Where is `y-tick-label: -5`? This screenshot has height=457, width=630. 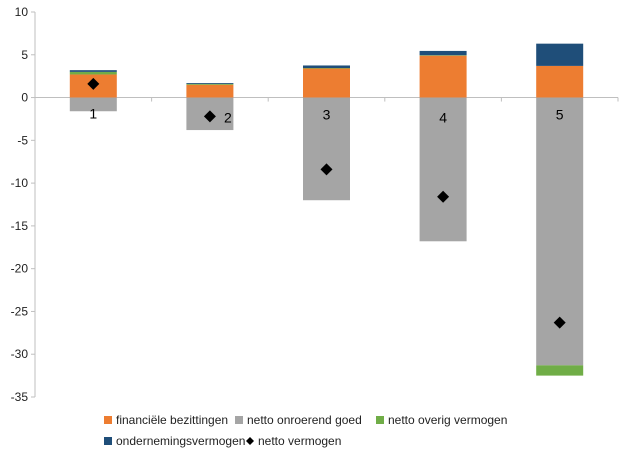 y-tick-label: -5 is located at coordinates (22, 140).